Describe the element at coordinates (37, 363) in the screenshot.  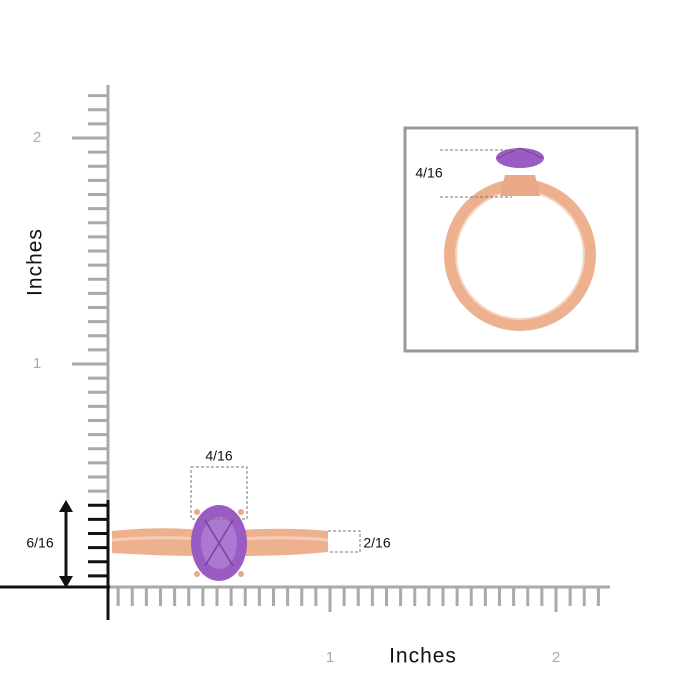
I see `y-tick-label: 1` at that location.